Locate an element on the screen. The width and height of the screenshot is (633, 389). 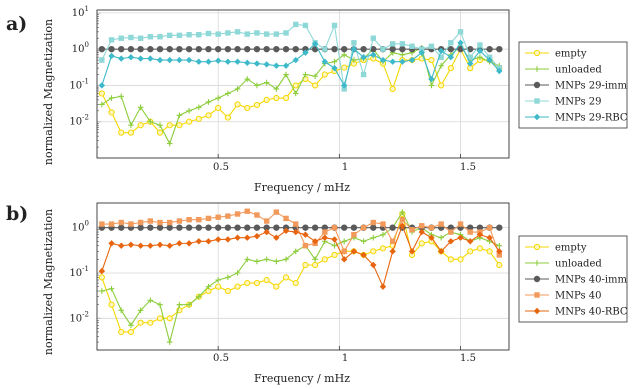
y-tick-label: 10⁻² is located at coordinates (79, 121).